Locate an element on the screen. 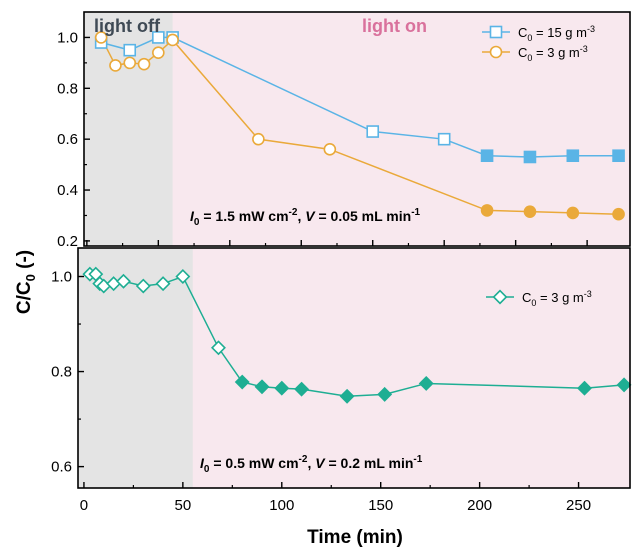  bot-xtick-label-150: 150 is located at coordinates (380, 505).